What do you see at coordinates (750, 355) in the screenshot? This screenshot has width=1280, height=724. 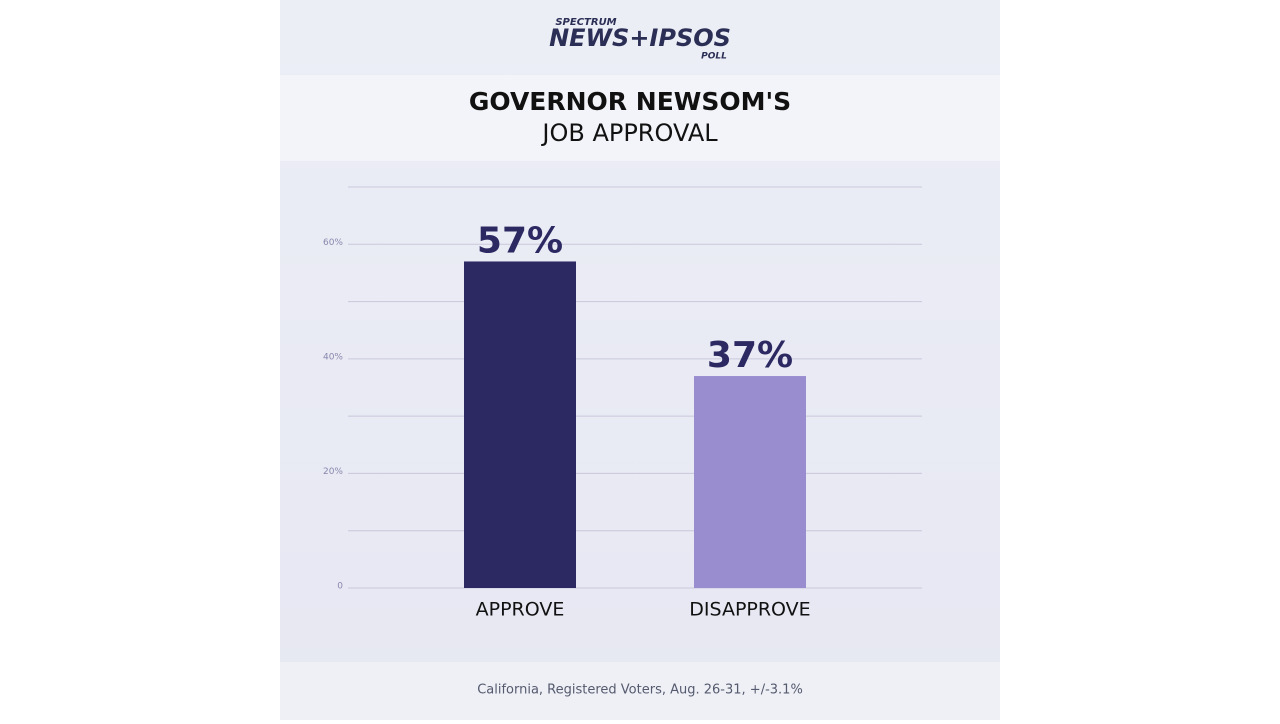 I see `value-label: 37%` at bounding box center [750, 355].